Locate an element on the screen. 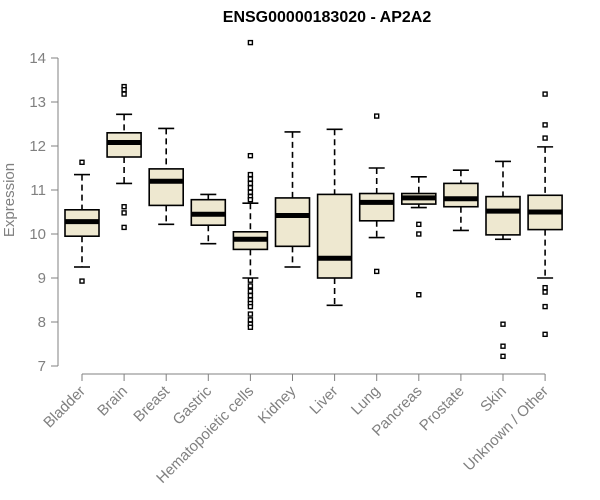  y-tick-label: 13 is located at coordinates (37, 102).